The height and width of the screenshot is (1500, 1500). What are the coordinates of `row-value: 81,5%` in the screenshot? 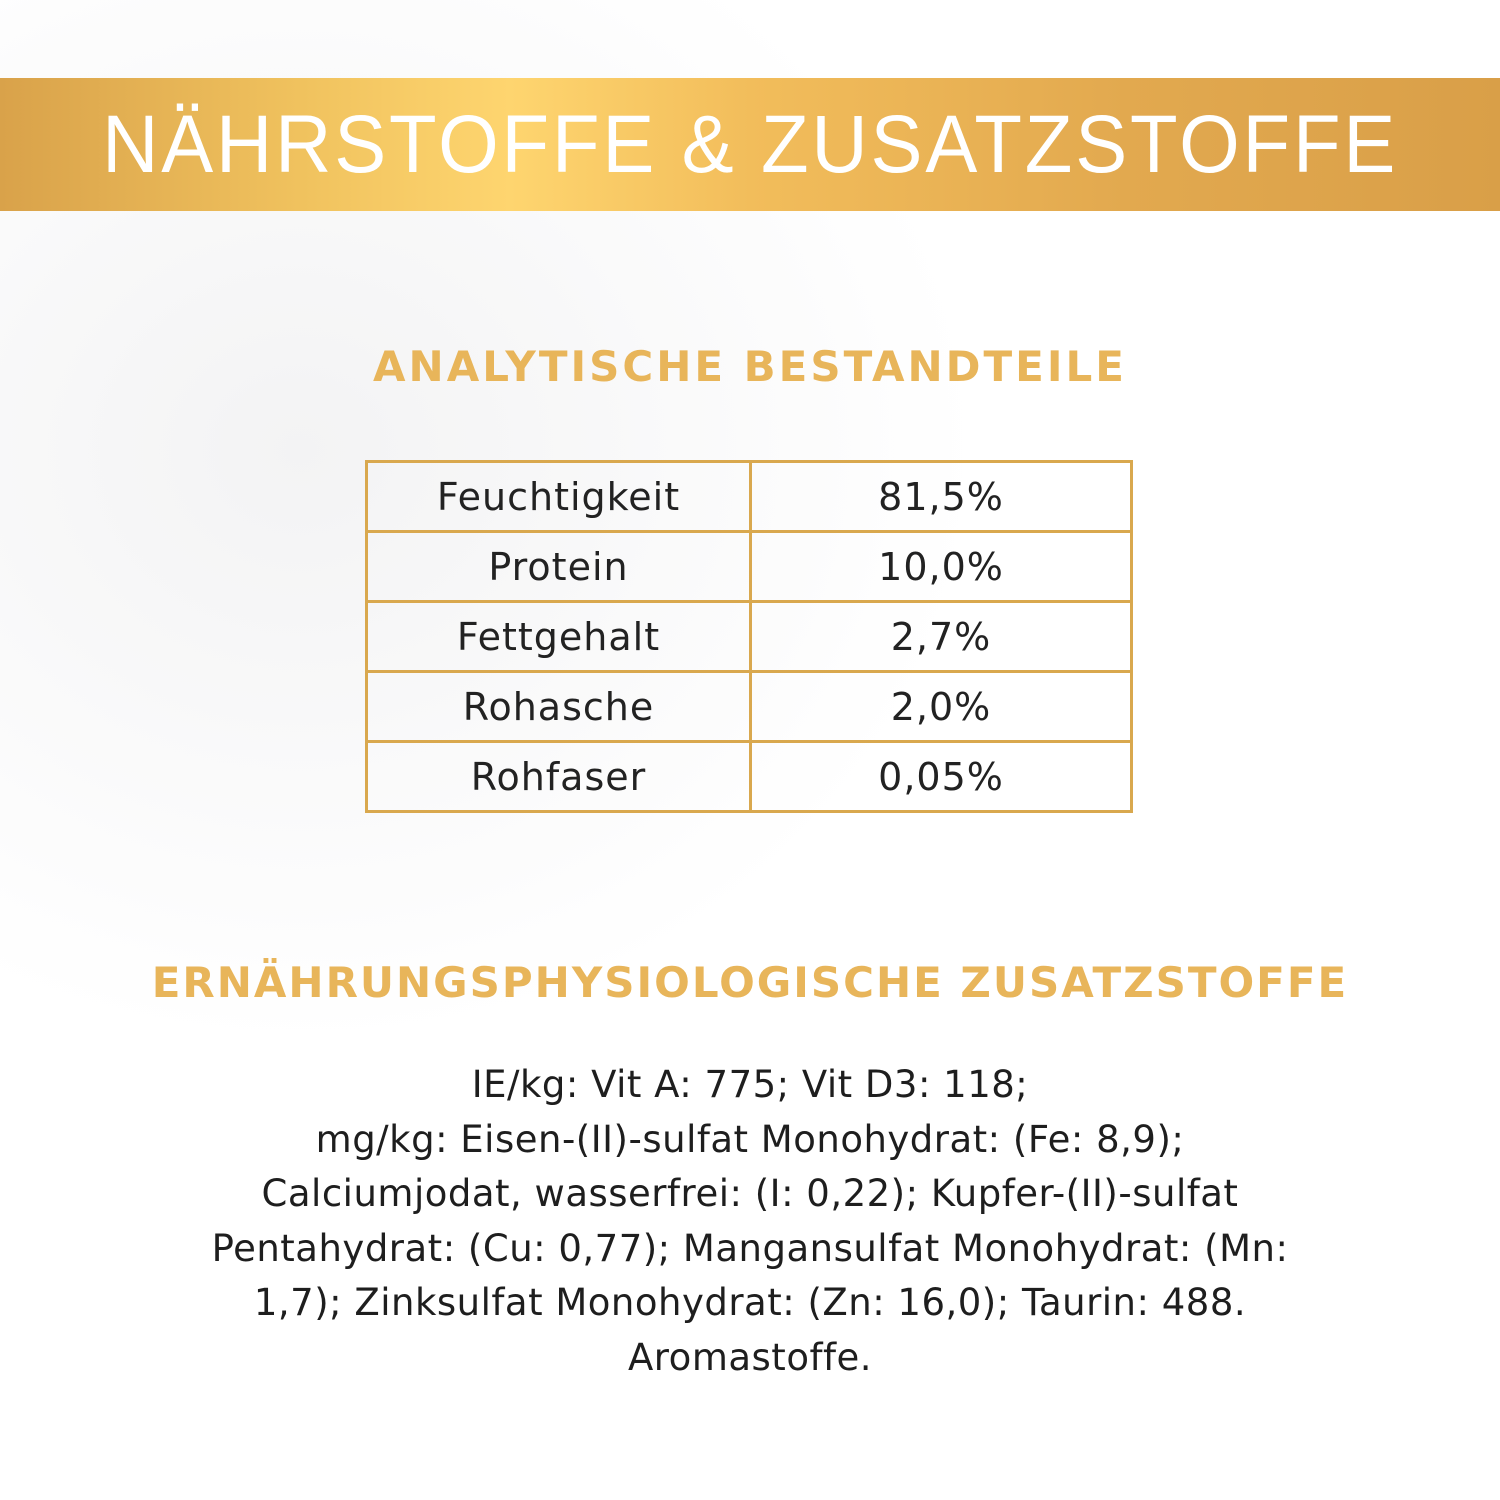 It's located at (941, 496).